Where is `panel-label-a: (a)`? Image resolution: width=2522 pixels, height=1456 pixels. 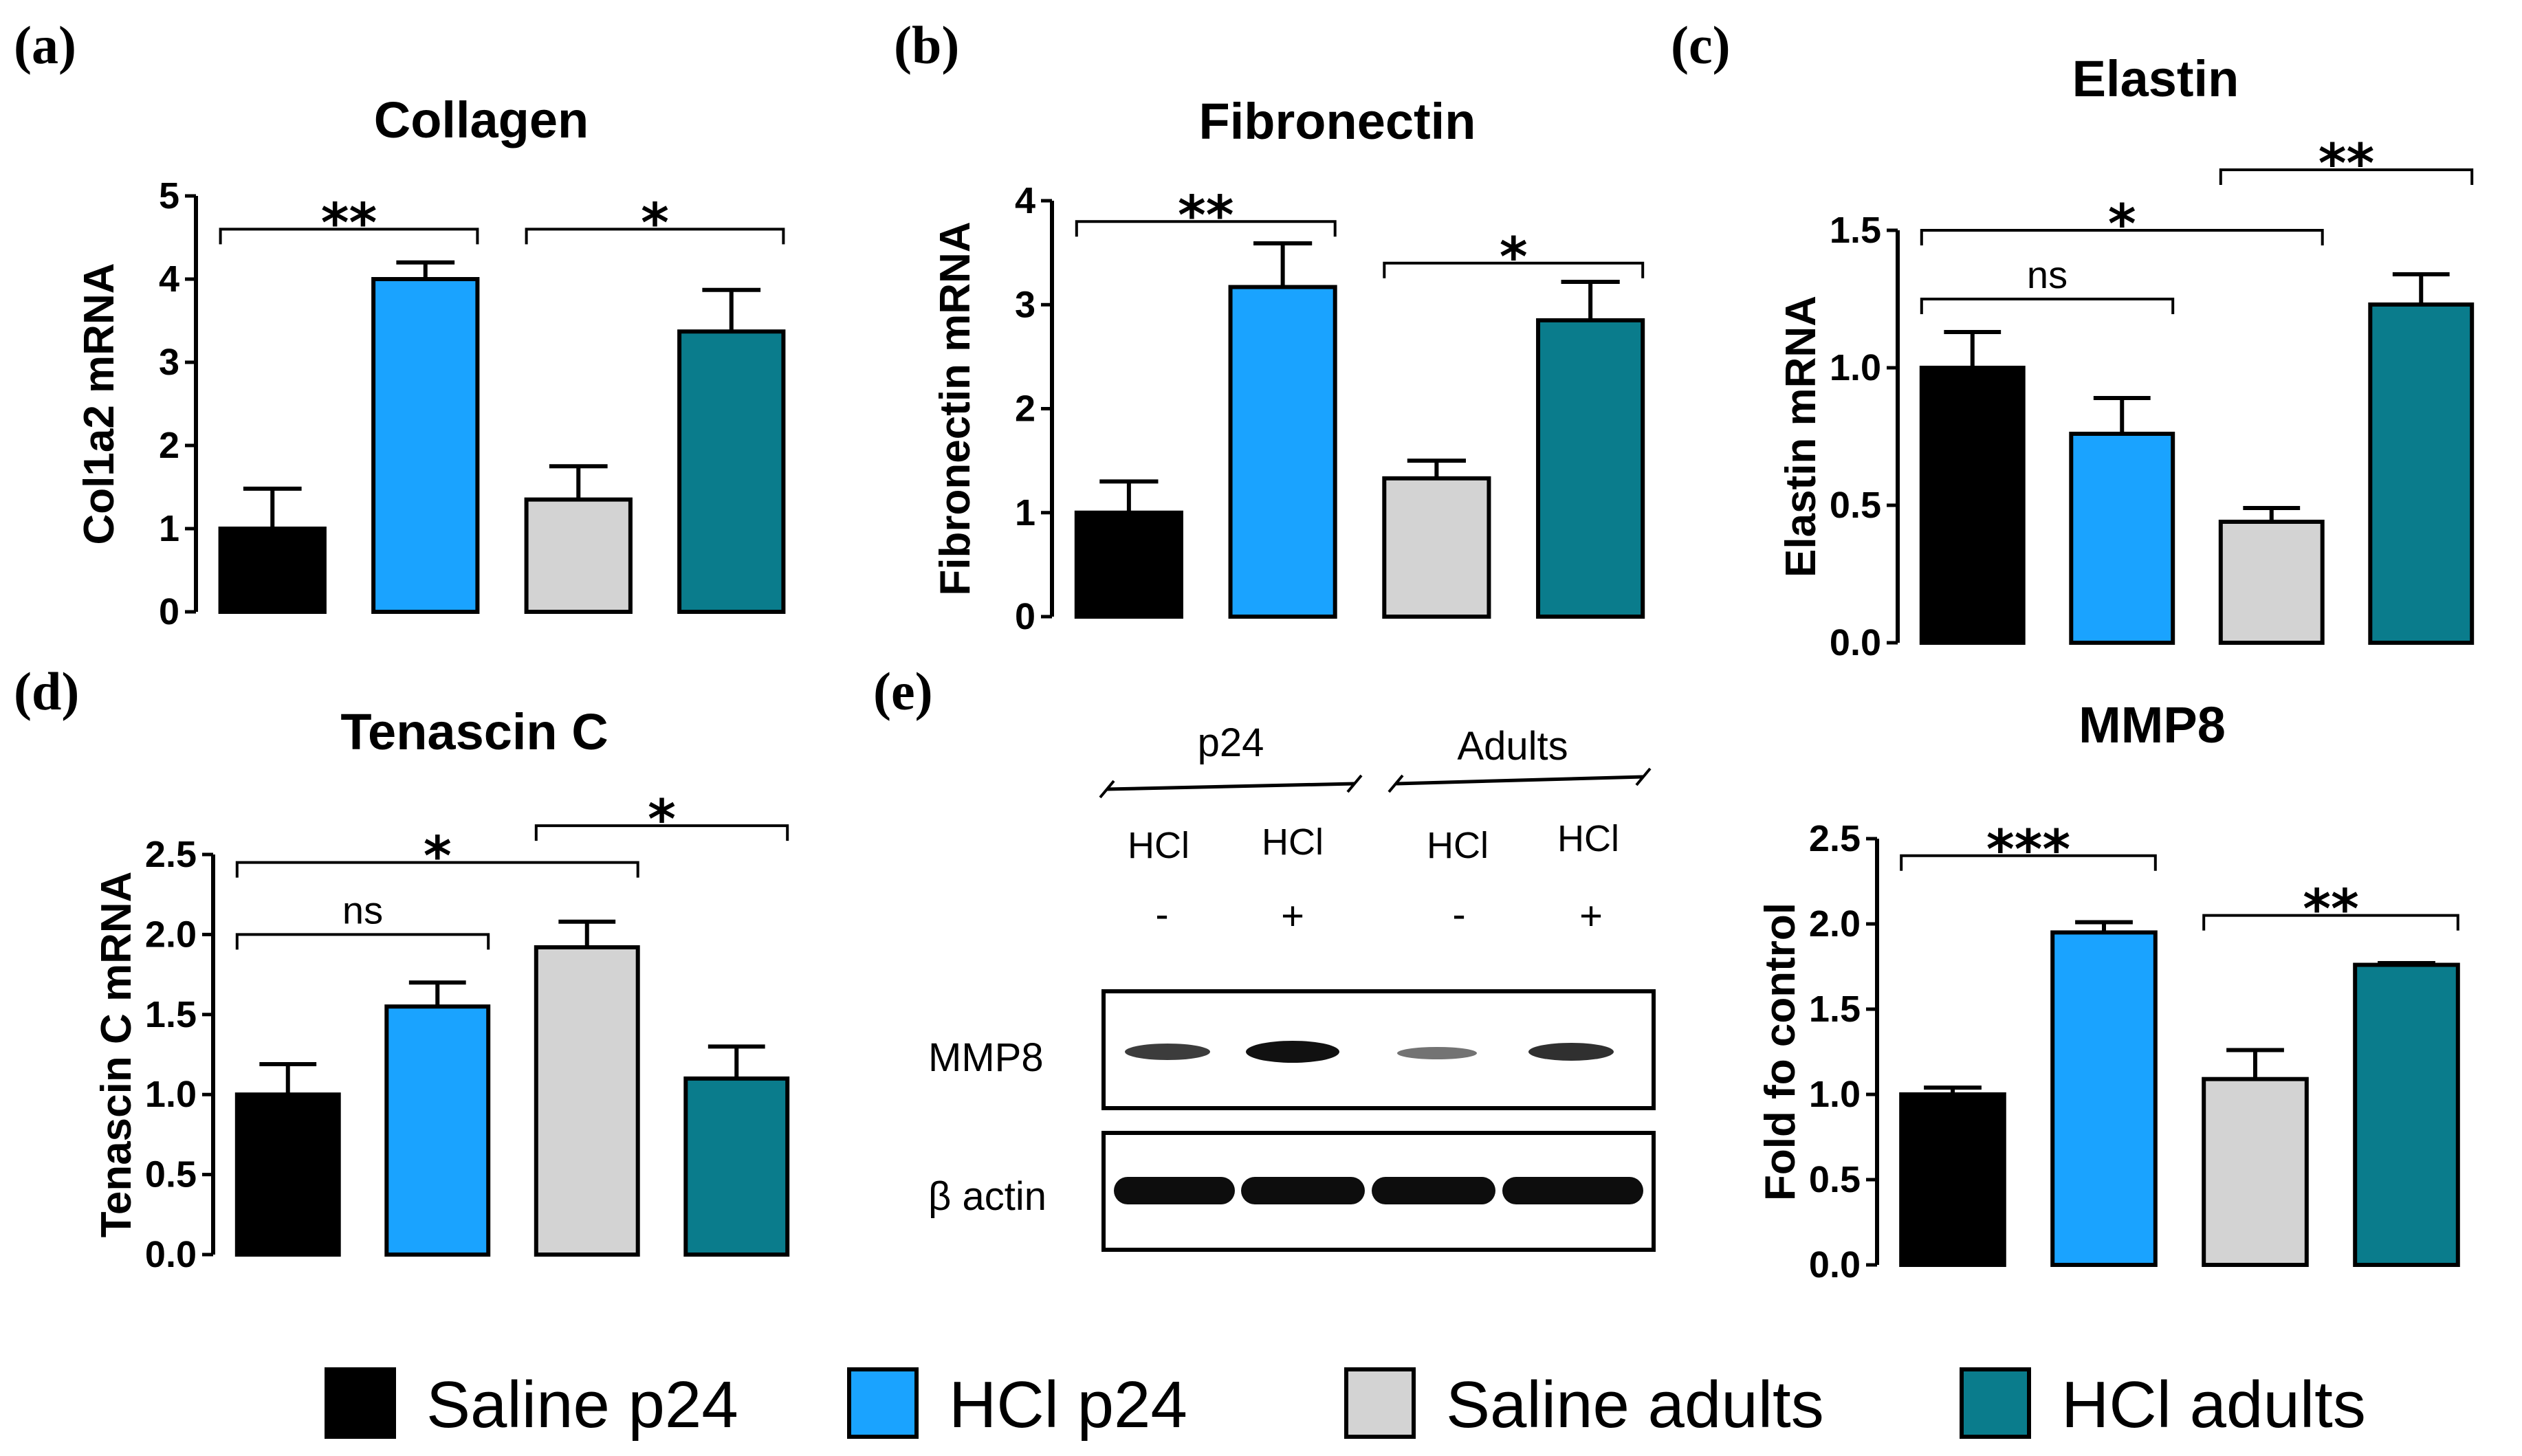
panel-label-a: (a) is located at coordinates (45, 45).